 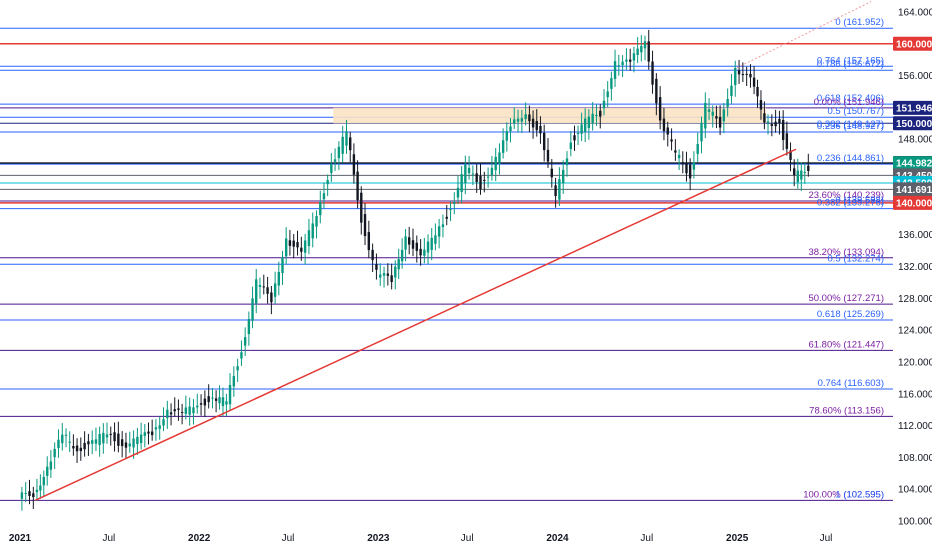 I want to click on y-tick-label: 100.000, so click(x=915, y=522).